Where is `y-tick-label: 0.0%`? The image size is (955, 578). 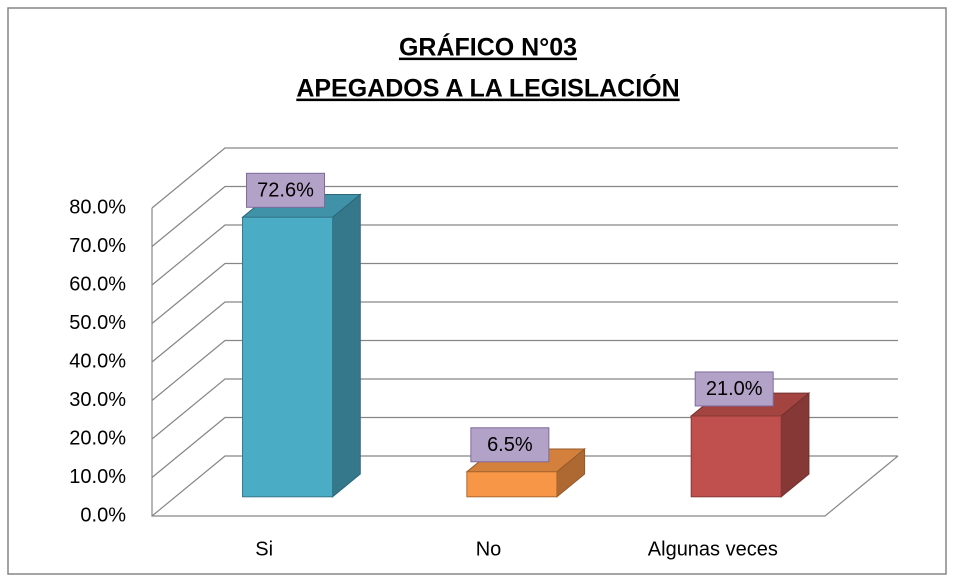 y-tick-label: 0.0% is located at coordinates (103, 515).